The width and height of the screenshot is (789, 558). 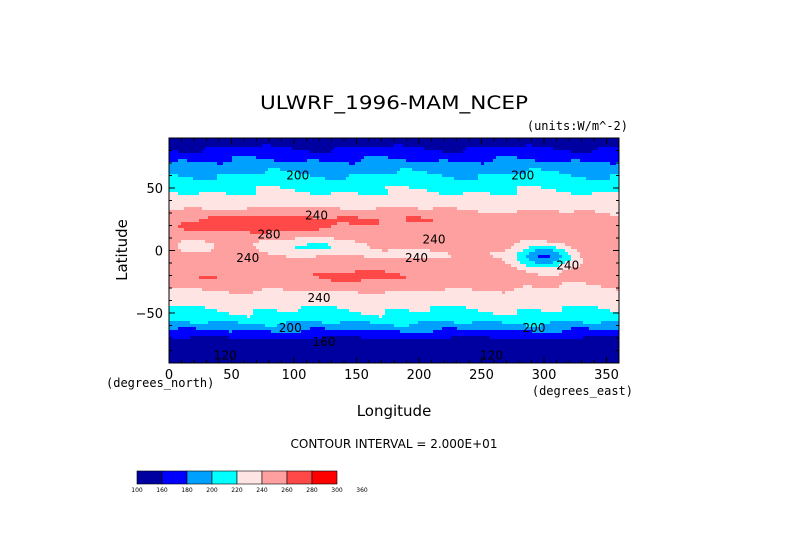 What do you see at coordinates (287, 490) in the screenshot?
I see `colorbar-tick-label: 260` at bounding box center [287, 490].